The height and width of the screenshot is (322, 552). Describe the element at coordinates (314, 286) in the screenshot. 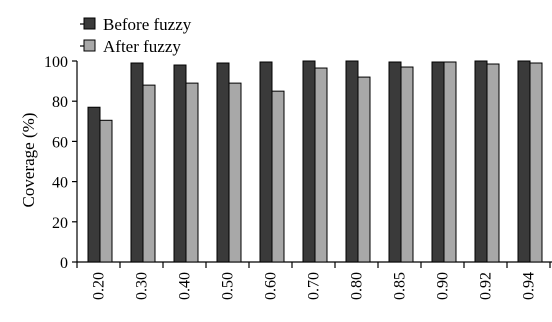

I see `x-tick-label: 0.70` at that location.